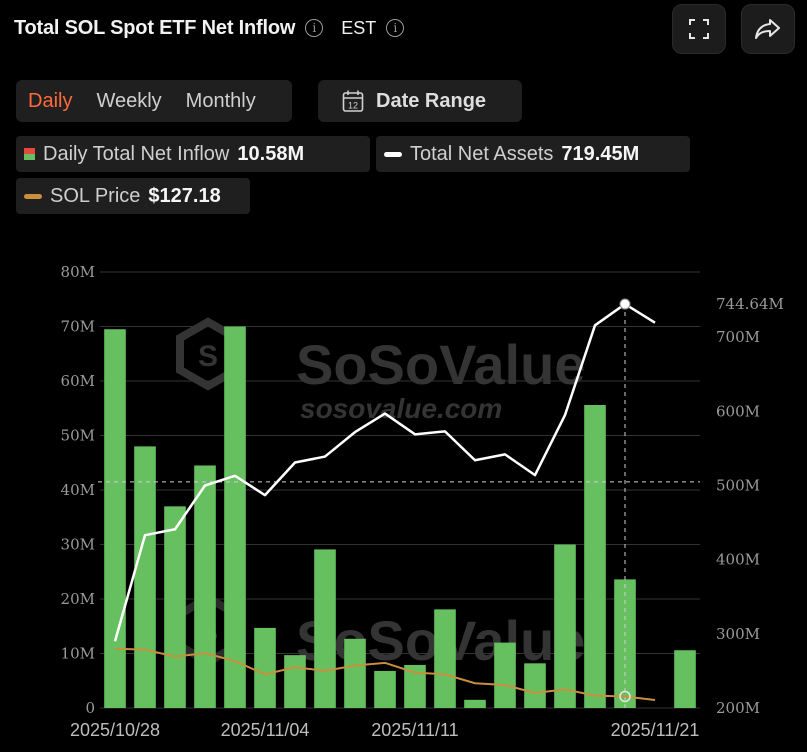 The height and width of the screenshot is (752, 807). I want to click on legend-price: SOL Price $127.18, so click(133, 196).